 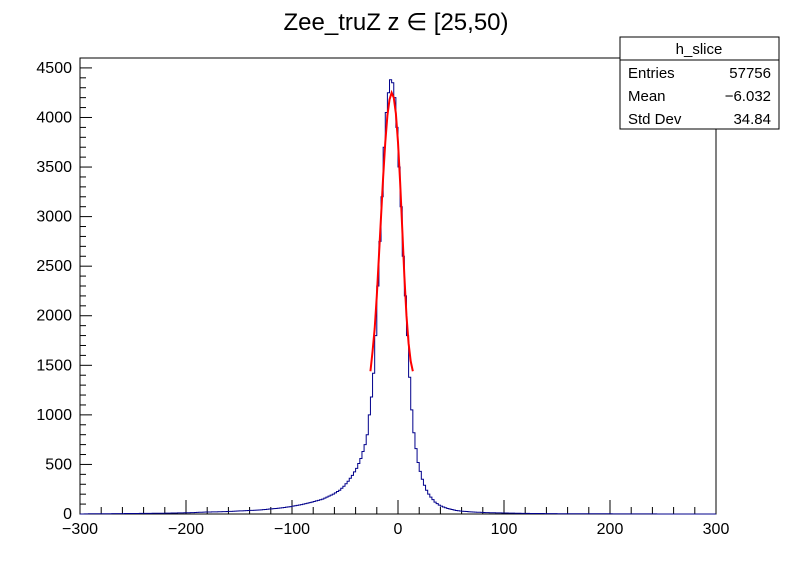 I want to click on x-tick-label: −300, so click(x=80, y=529).